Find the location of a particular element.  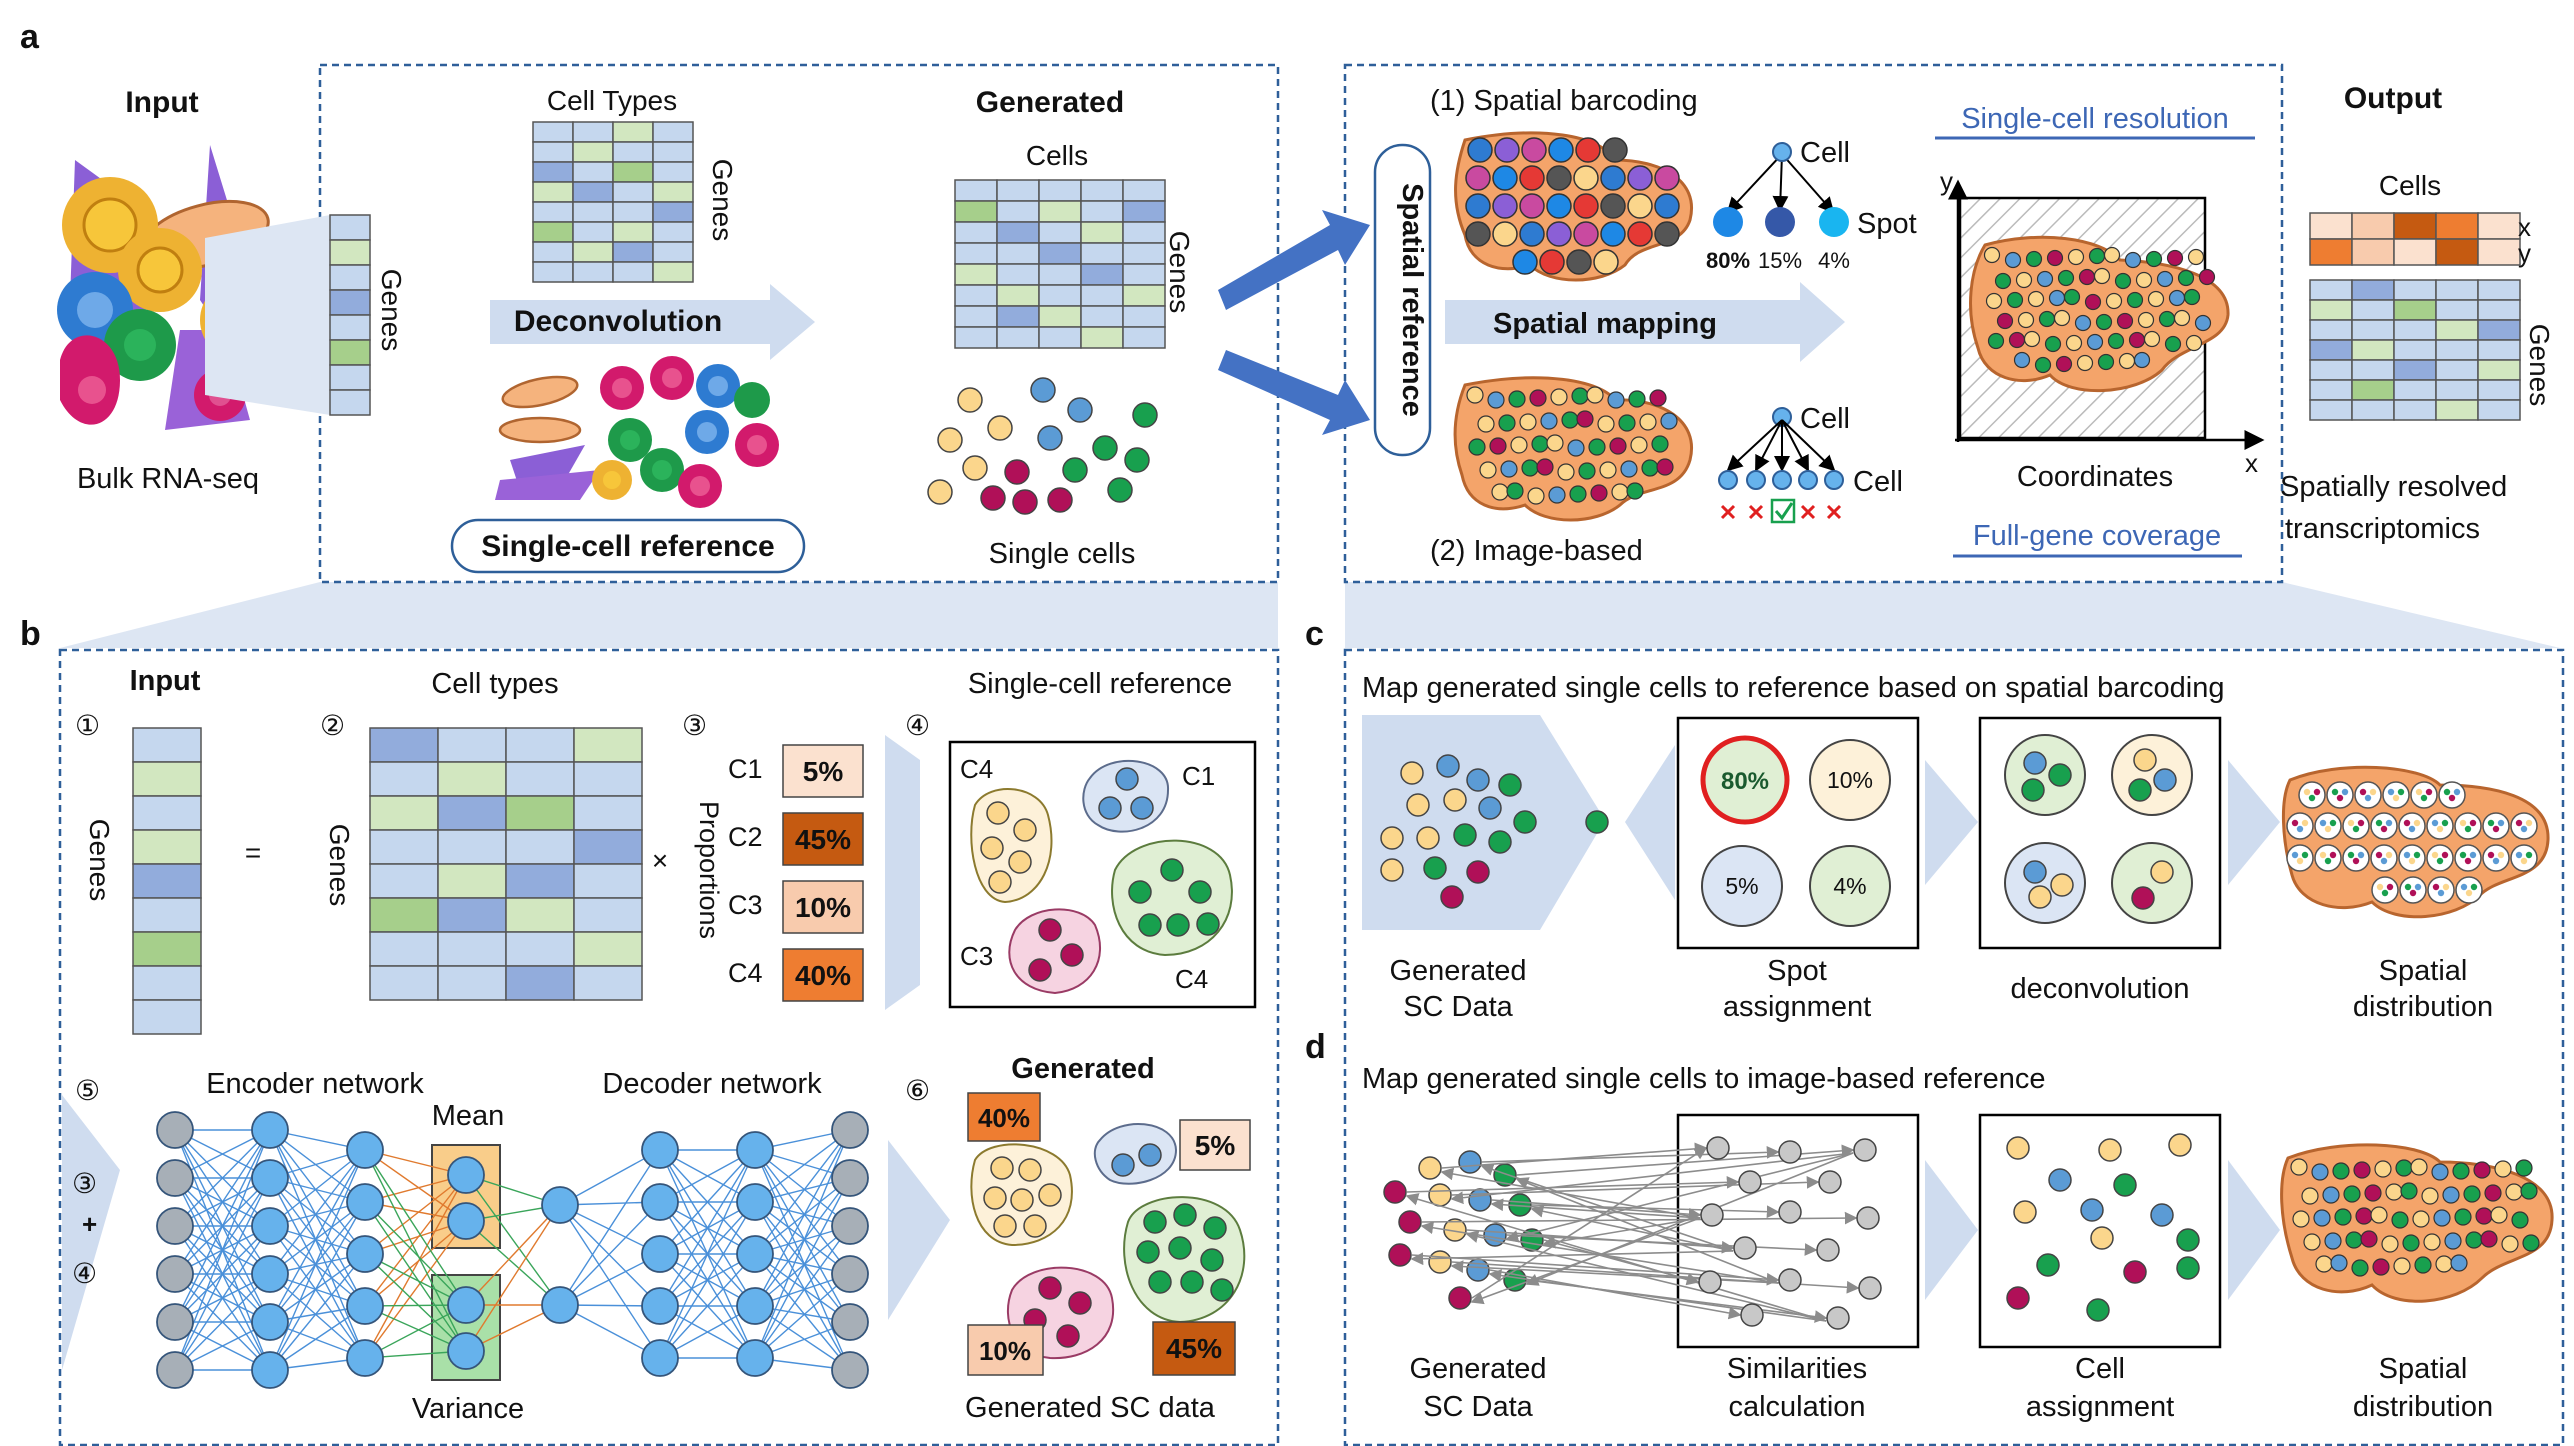

a-generated-matrix is located at coordinates (1060, 264).